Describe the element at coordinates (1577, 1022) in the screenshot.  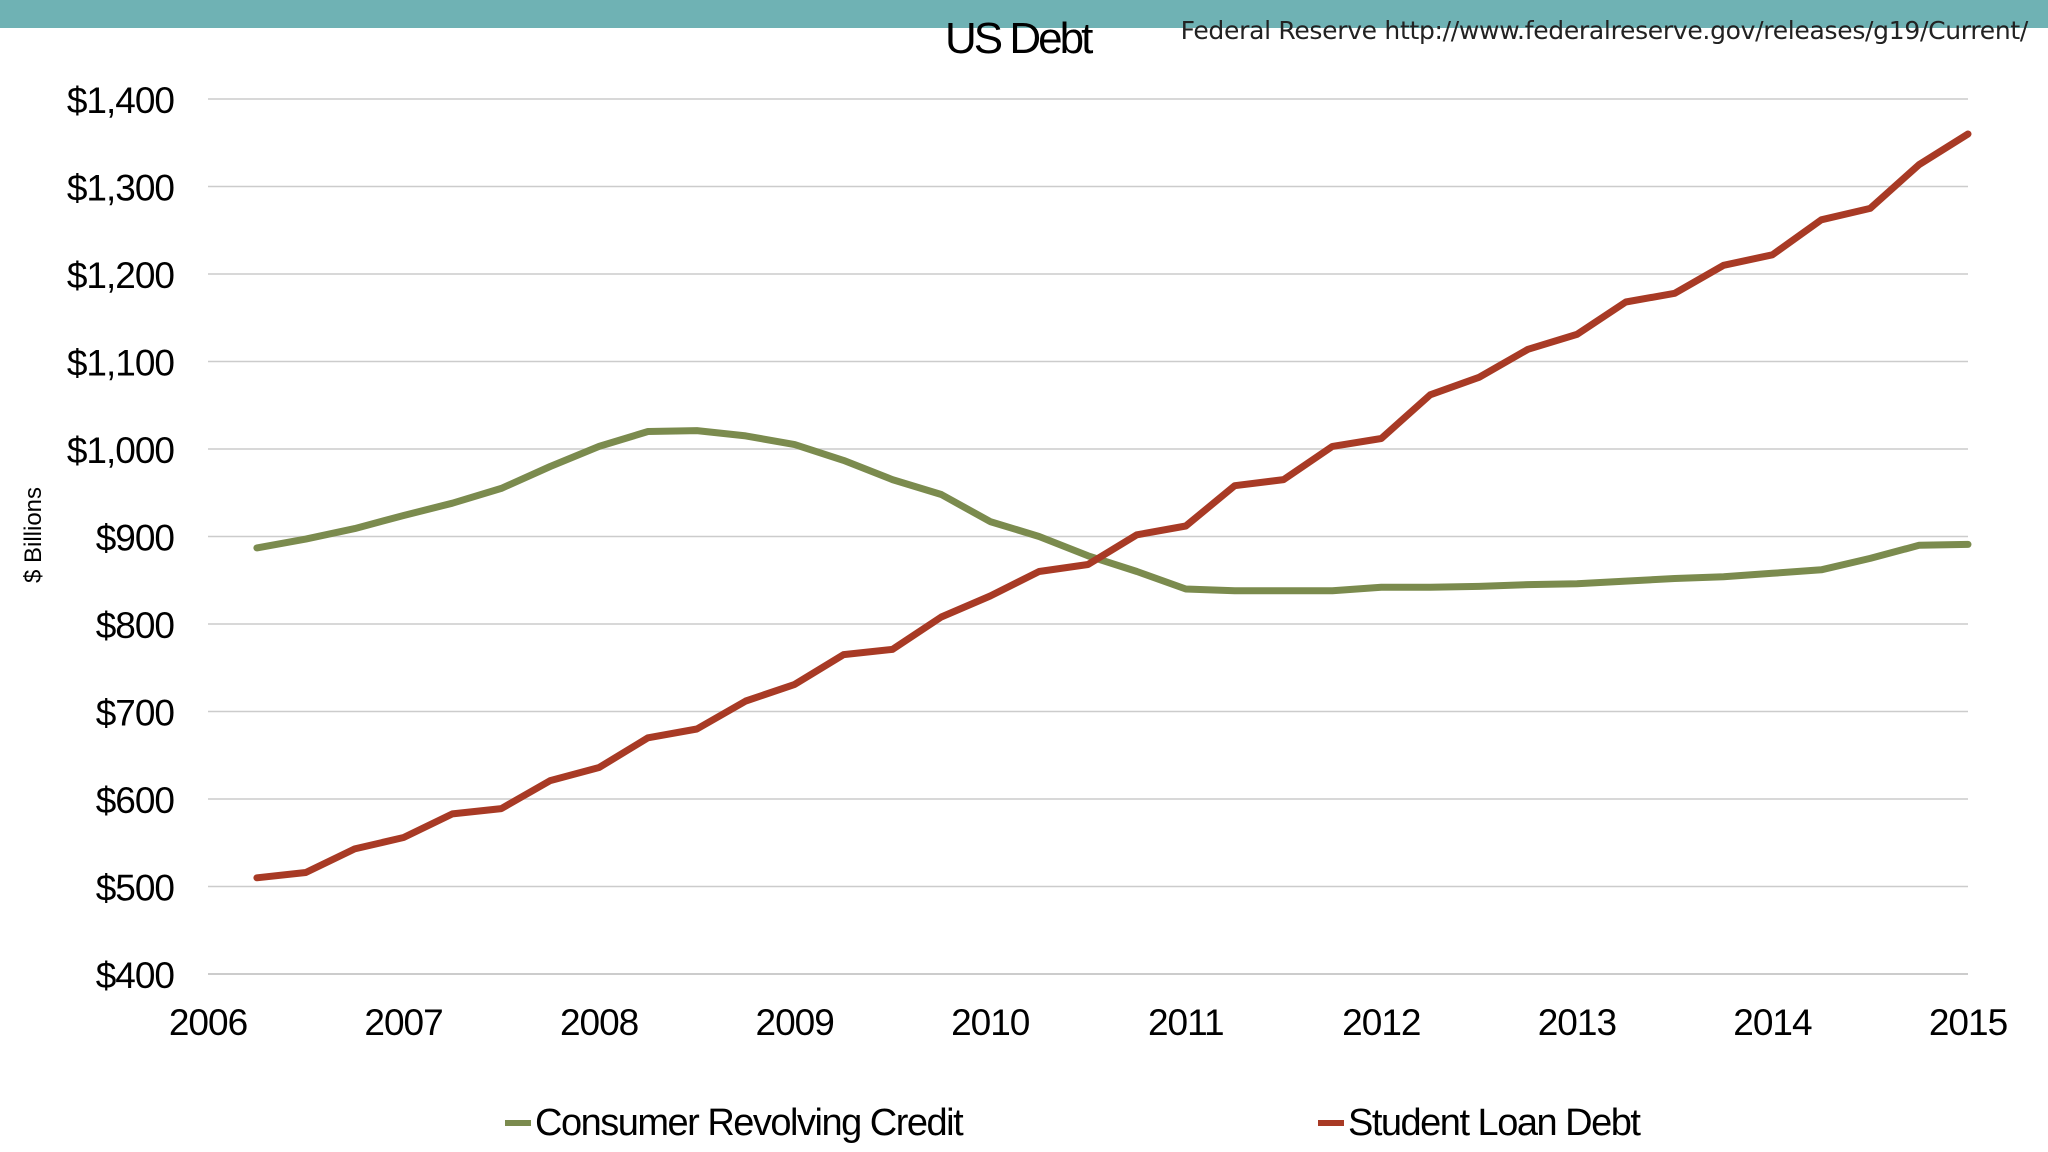
I see `x-tick-label: 2013` at that location.